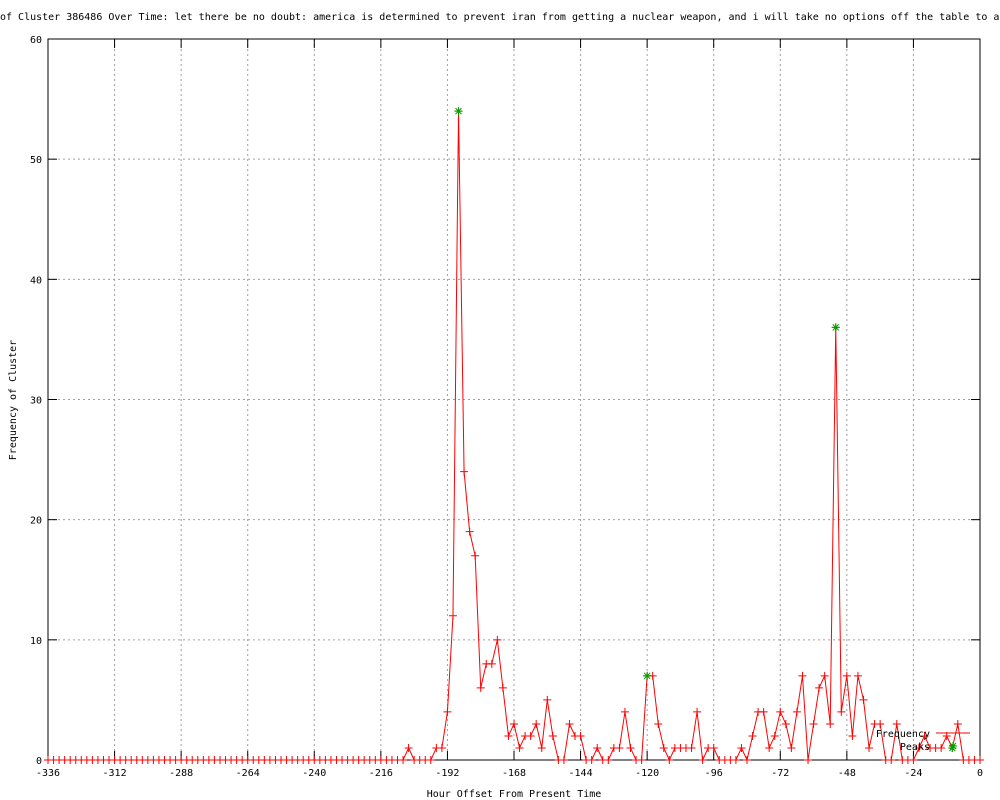 This screenshot has width=1000, height=800. I want to click on x-tick-label: -144, so click(581, 773).